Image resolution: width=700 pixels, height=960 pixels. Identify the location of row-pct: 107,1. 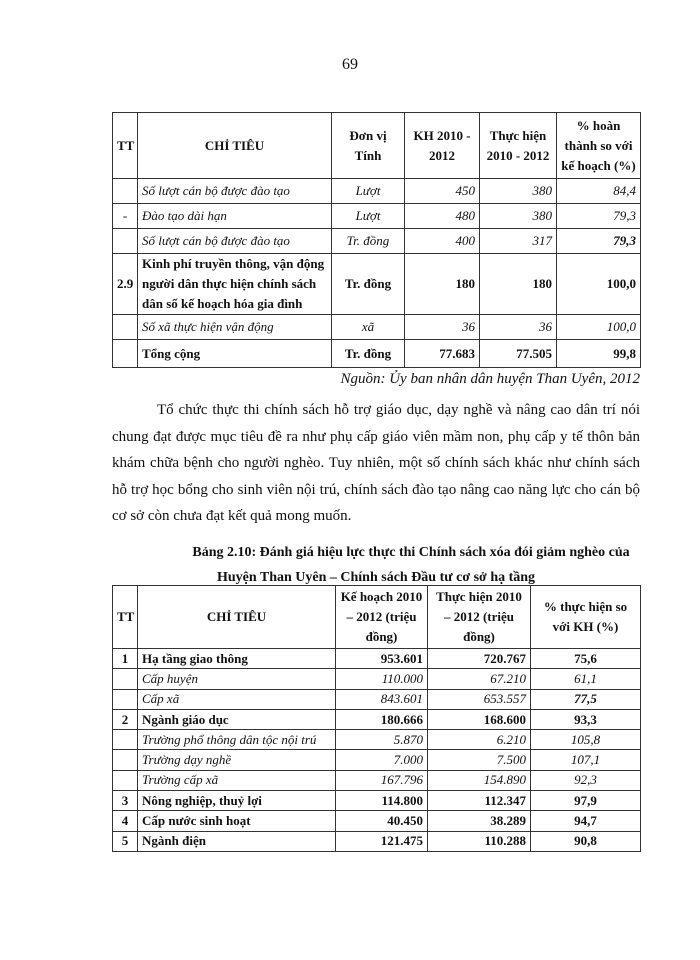
(585, 760).